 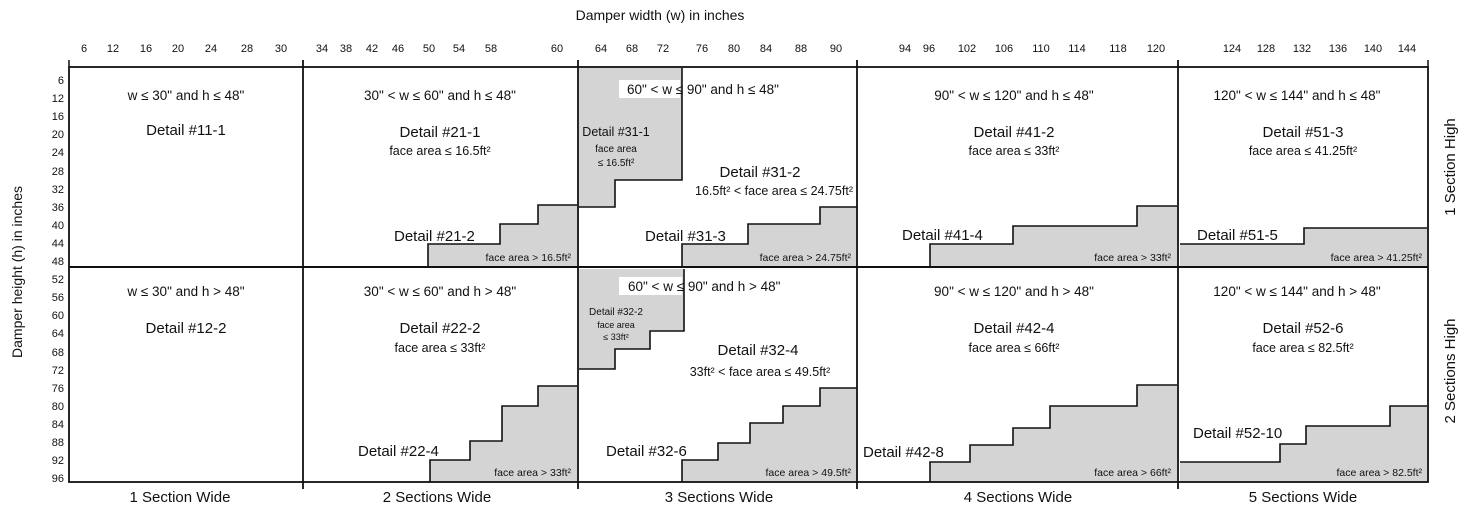 What do you see at coordinates (632, 49) in the screenshot?
I see `x-tick-label: 68` at bounding box center [632, 49].